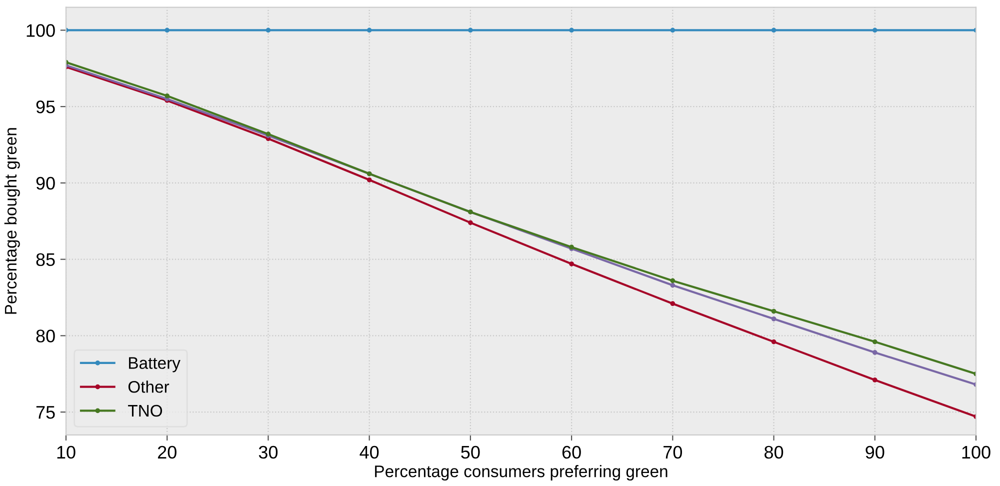  What do you see at coordinates (521, 472) in the screenshot?
I see `x-axis-title: Percentage consumers preferring green` at bounding box center [521, 472].